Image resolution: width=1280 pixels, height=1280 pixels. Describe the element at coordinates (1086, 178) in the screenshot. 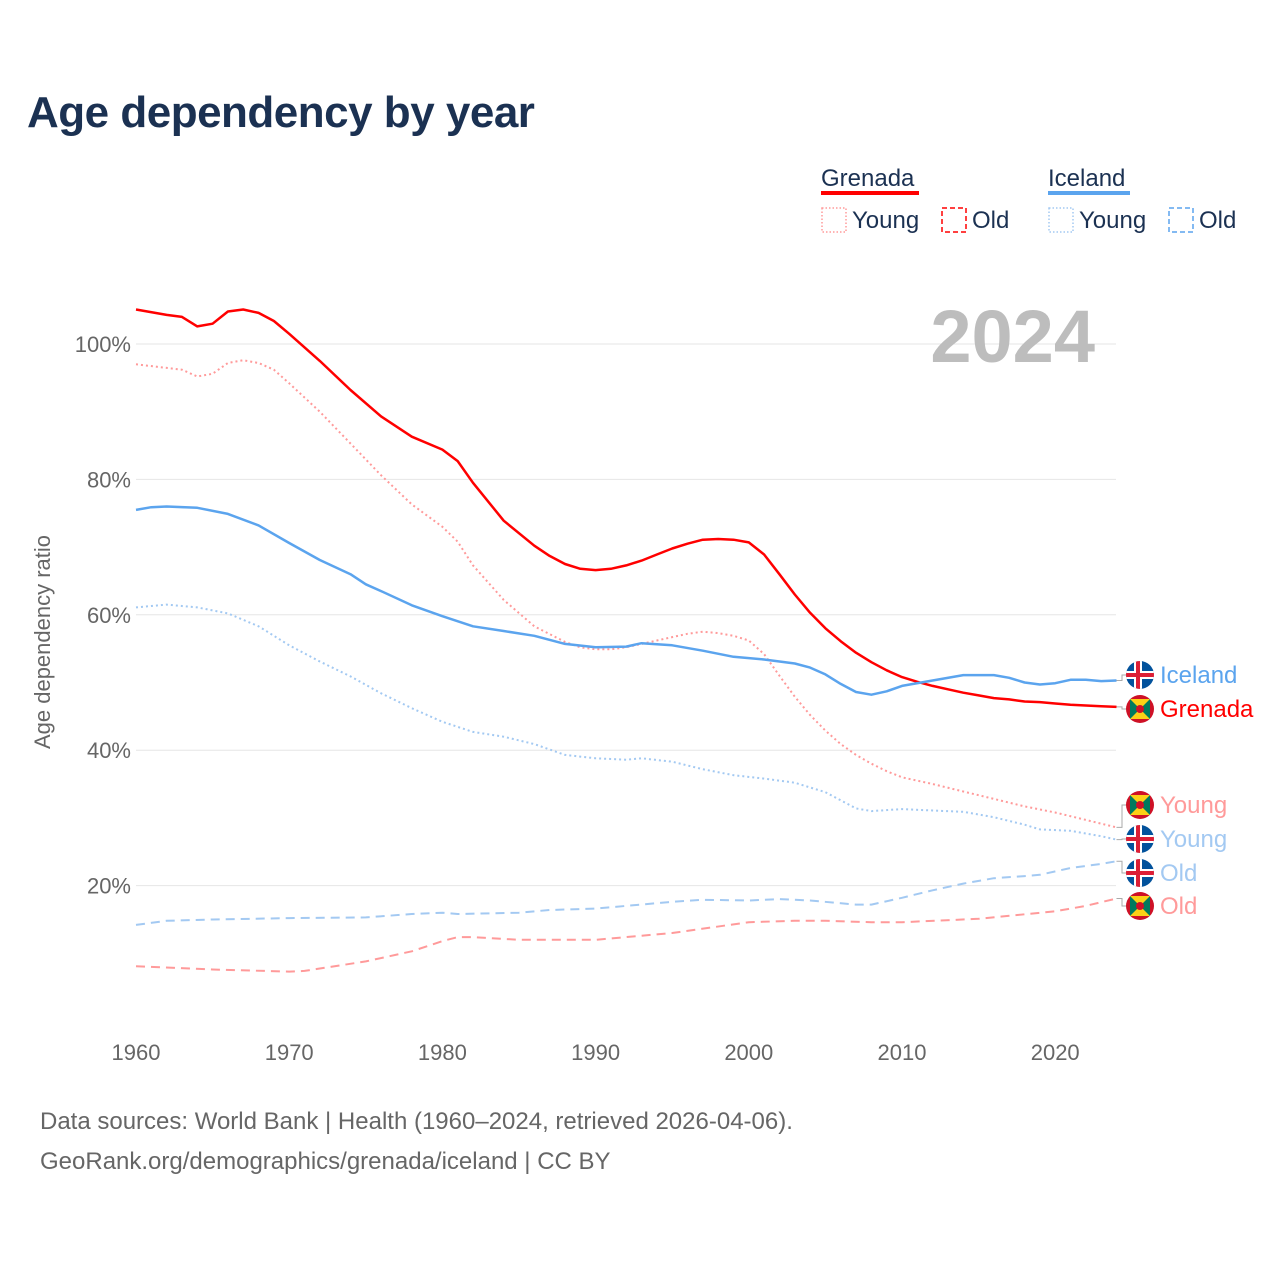

I see `legend-group-title: Iceland` at that location.